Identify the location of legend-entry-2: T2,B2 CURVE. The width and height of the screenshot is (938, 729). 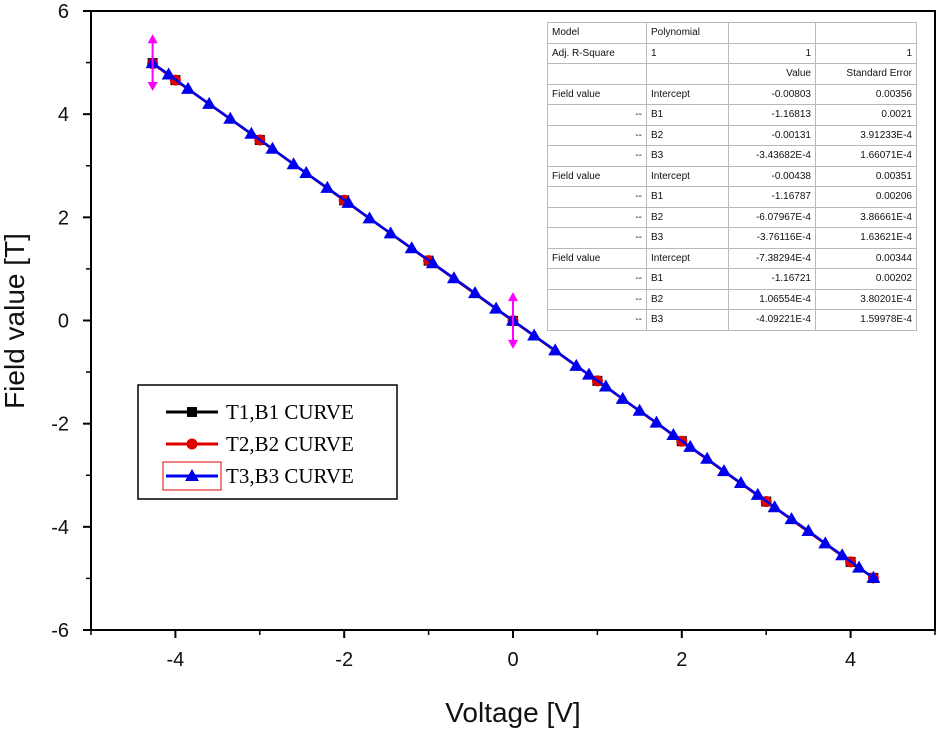
(260, 444).